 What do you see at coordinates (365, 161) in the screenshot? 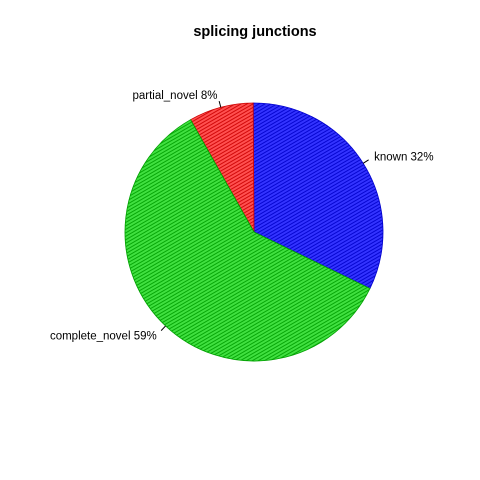
I see `leader-line-known` at bounding box center [365, 161].